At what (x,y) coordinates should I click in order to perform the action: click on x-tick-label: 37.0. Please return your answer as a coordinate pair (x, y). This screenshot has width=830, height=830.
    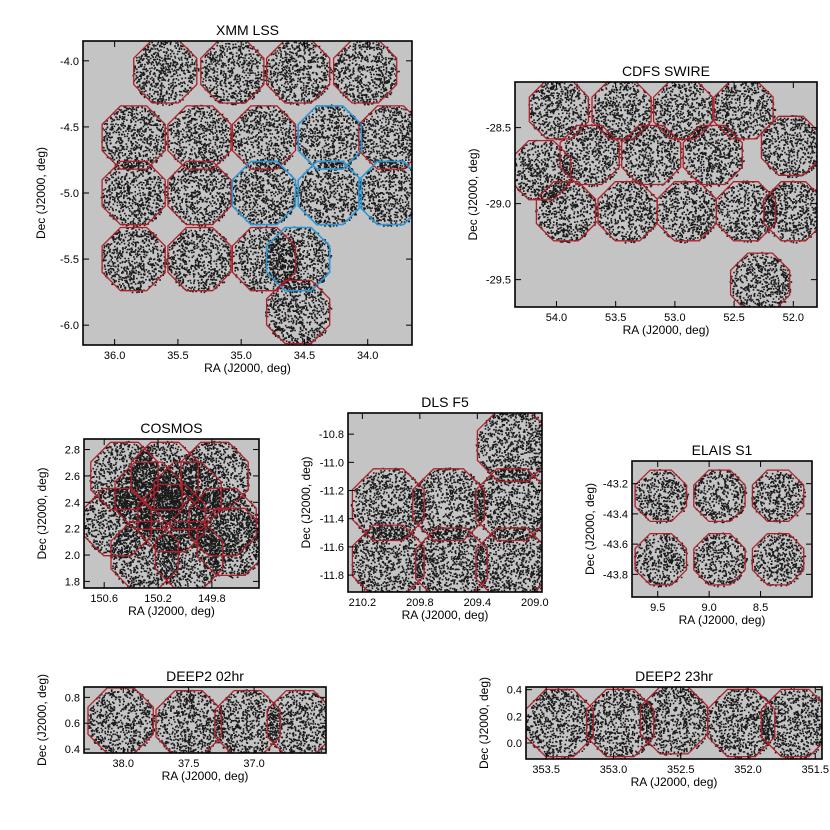
    Looking at the image, I should click on (253, 764).